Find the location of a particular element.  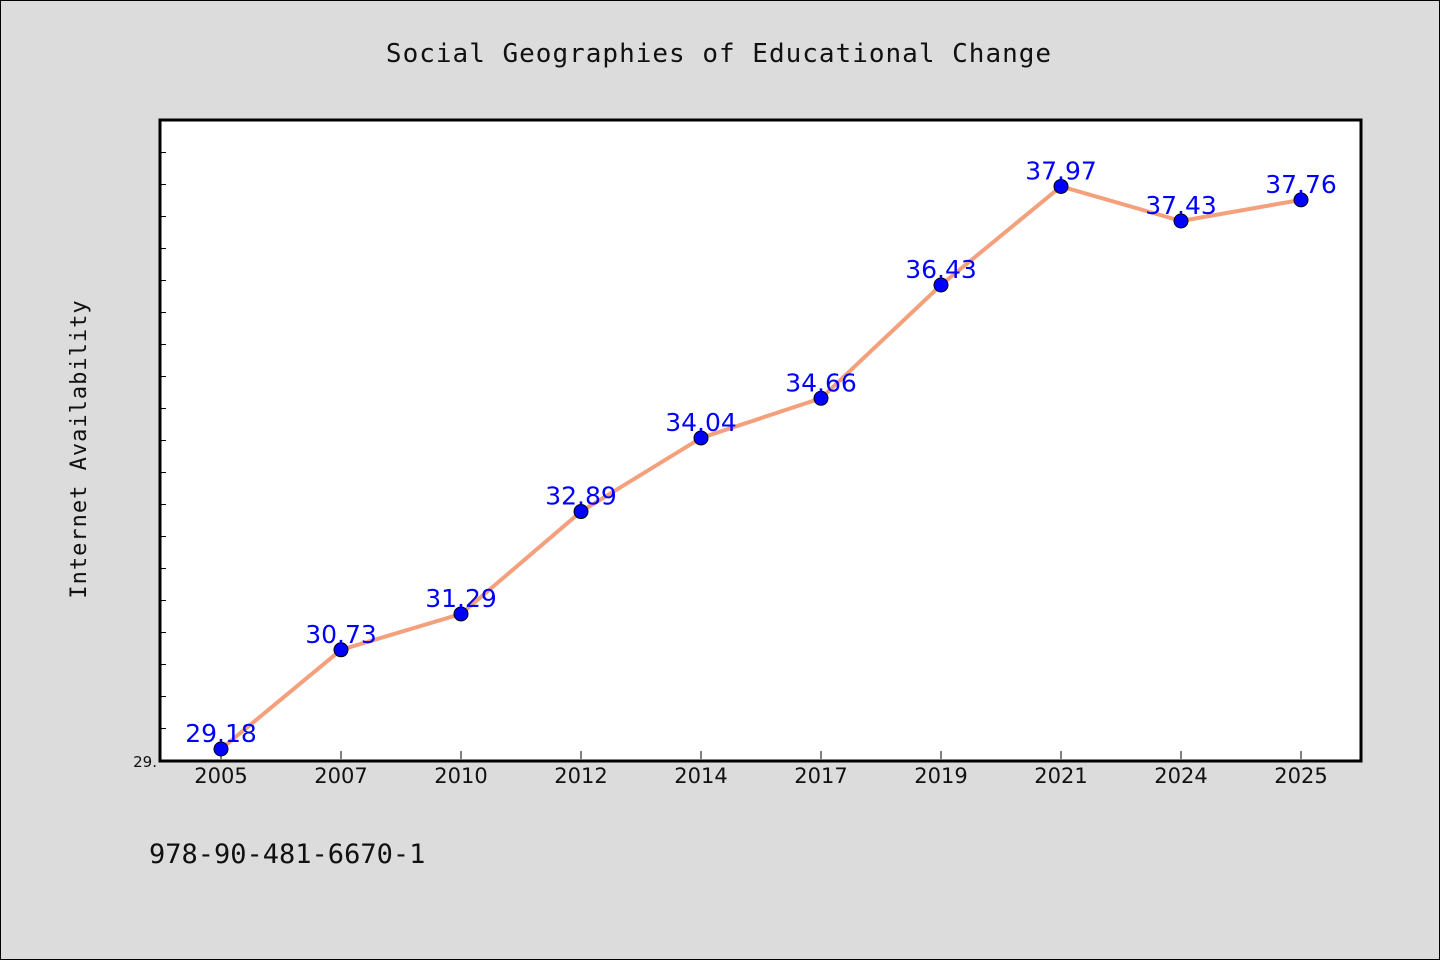

x-tick-label: 2017 is located at coordinates (820, 776).